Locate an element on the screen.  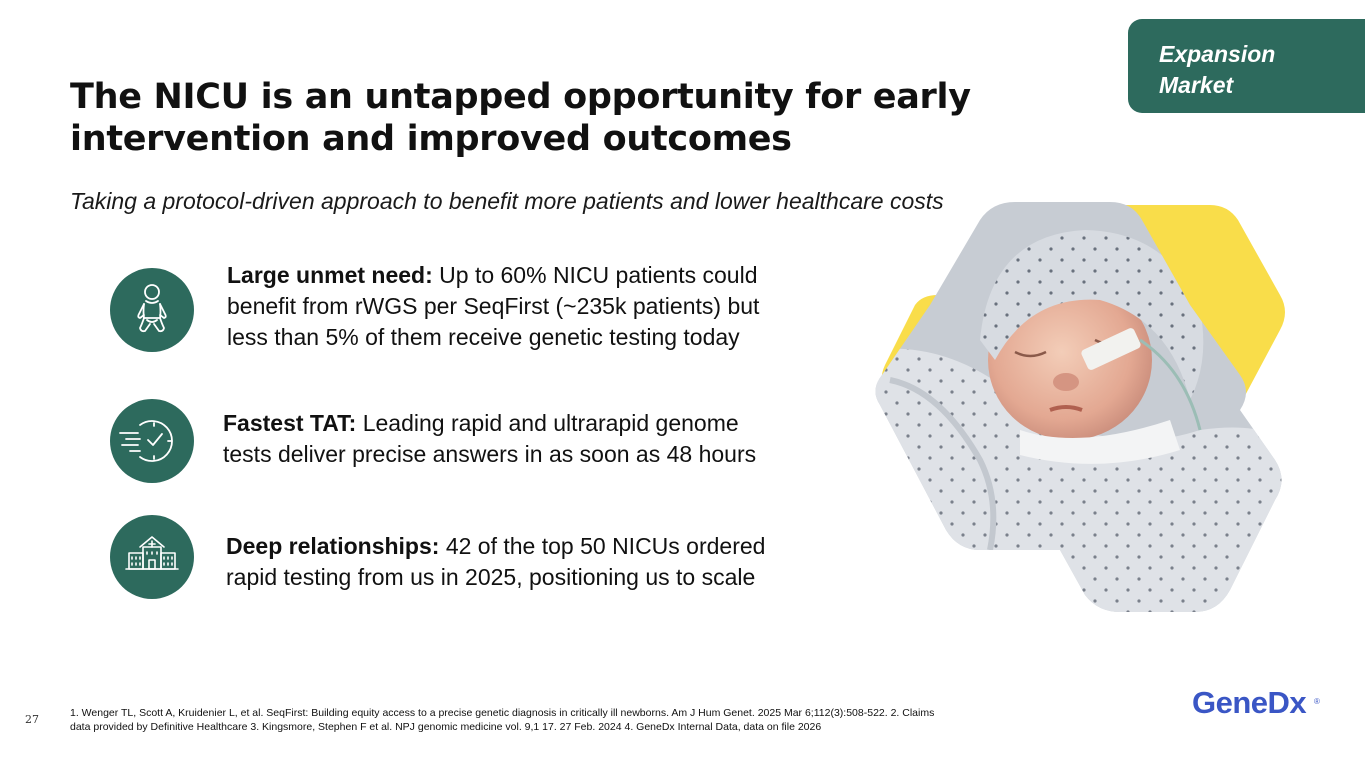
fast-clock-icon is located at coordinates (152, 441).